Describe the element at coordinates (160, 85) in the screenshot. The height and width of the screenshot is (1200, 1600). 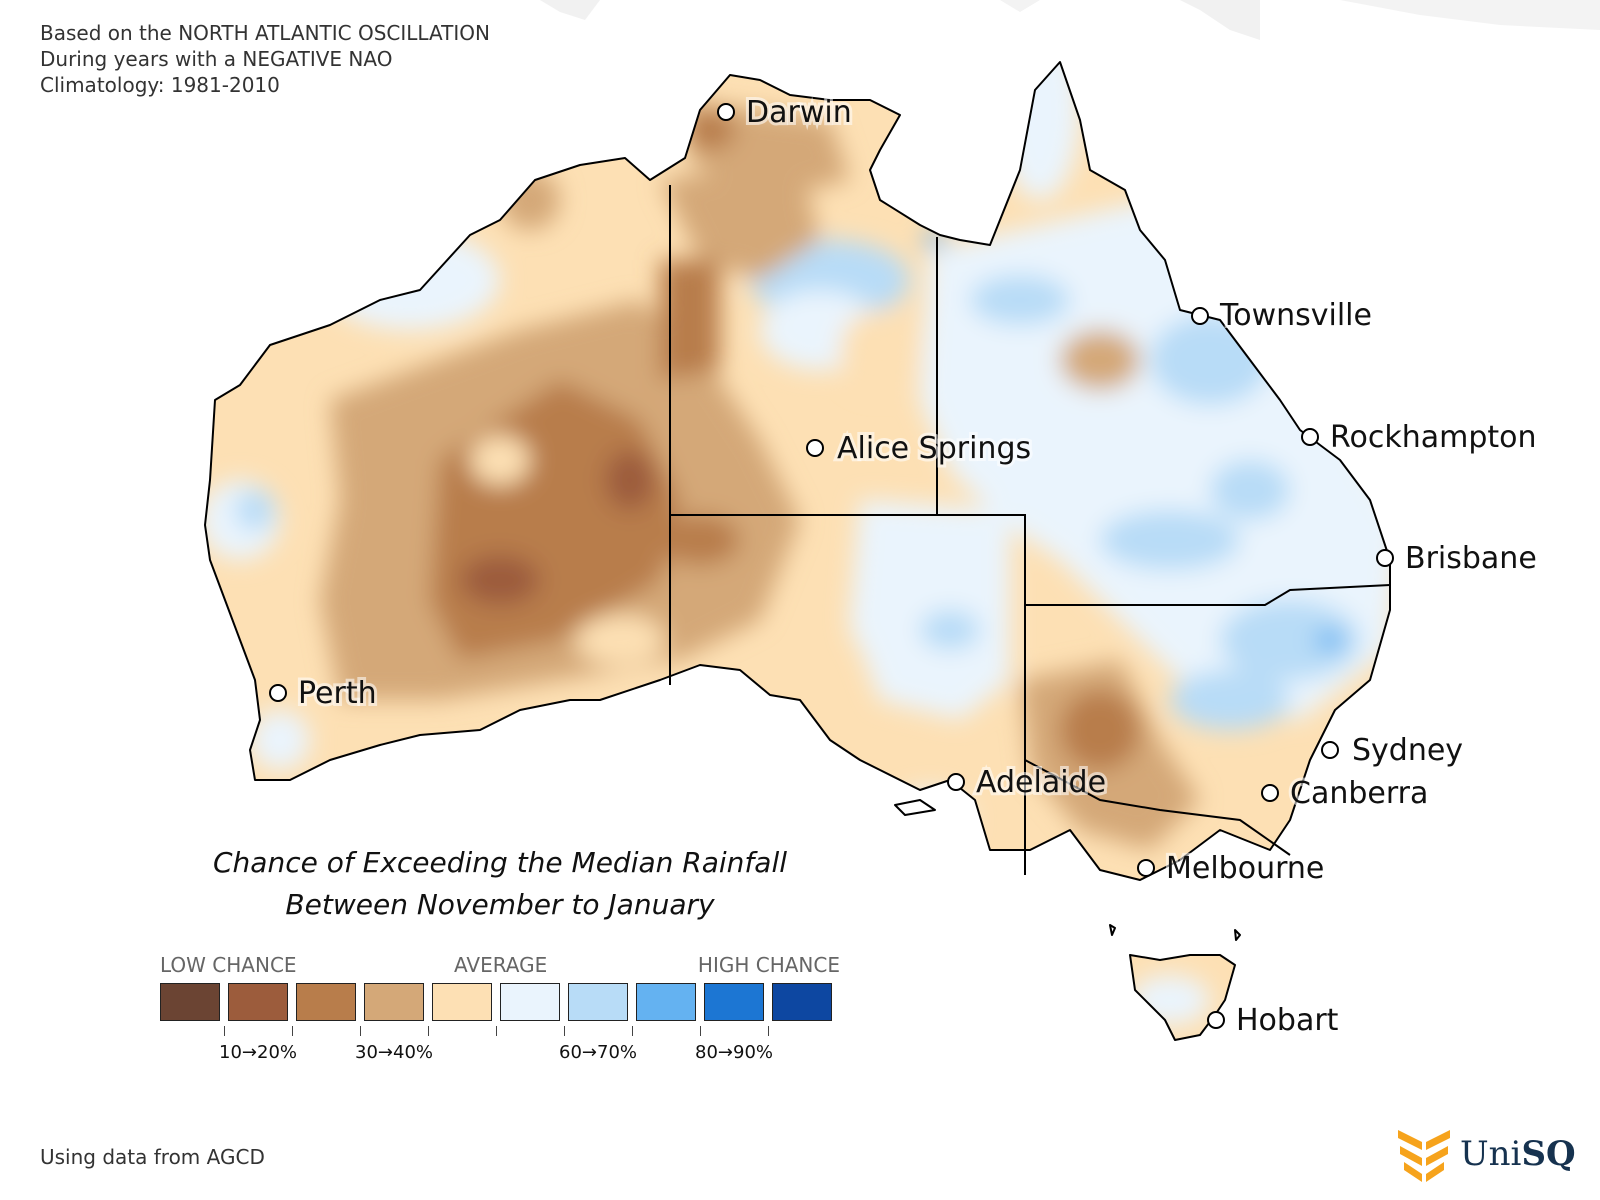
I see `header-line-3: Climatology: 1981-2010` at that location.